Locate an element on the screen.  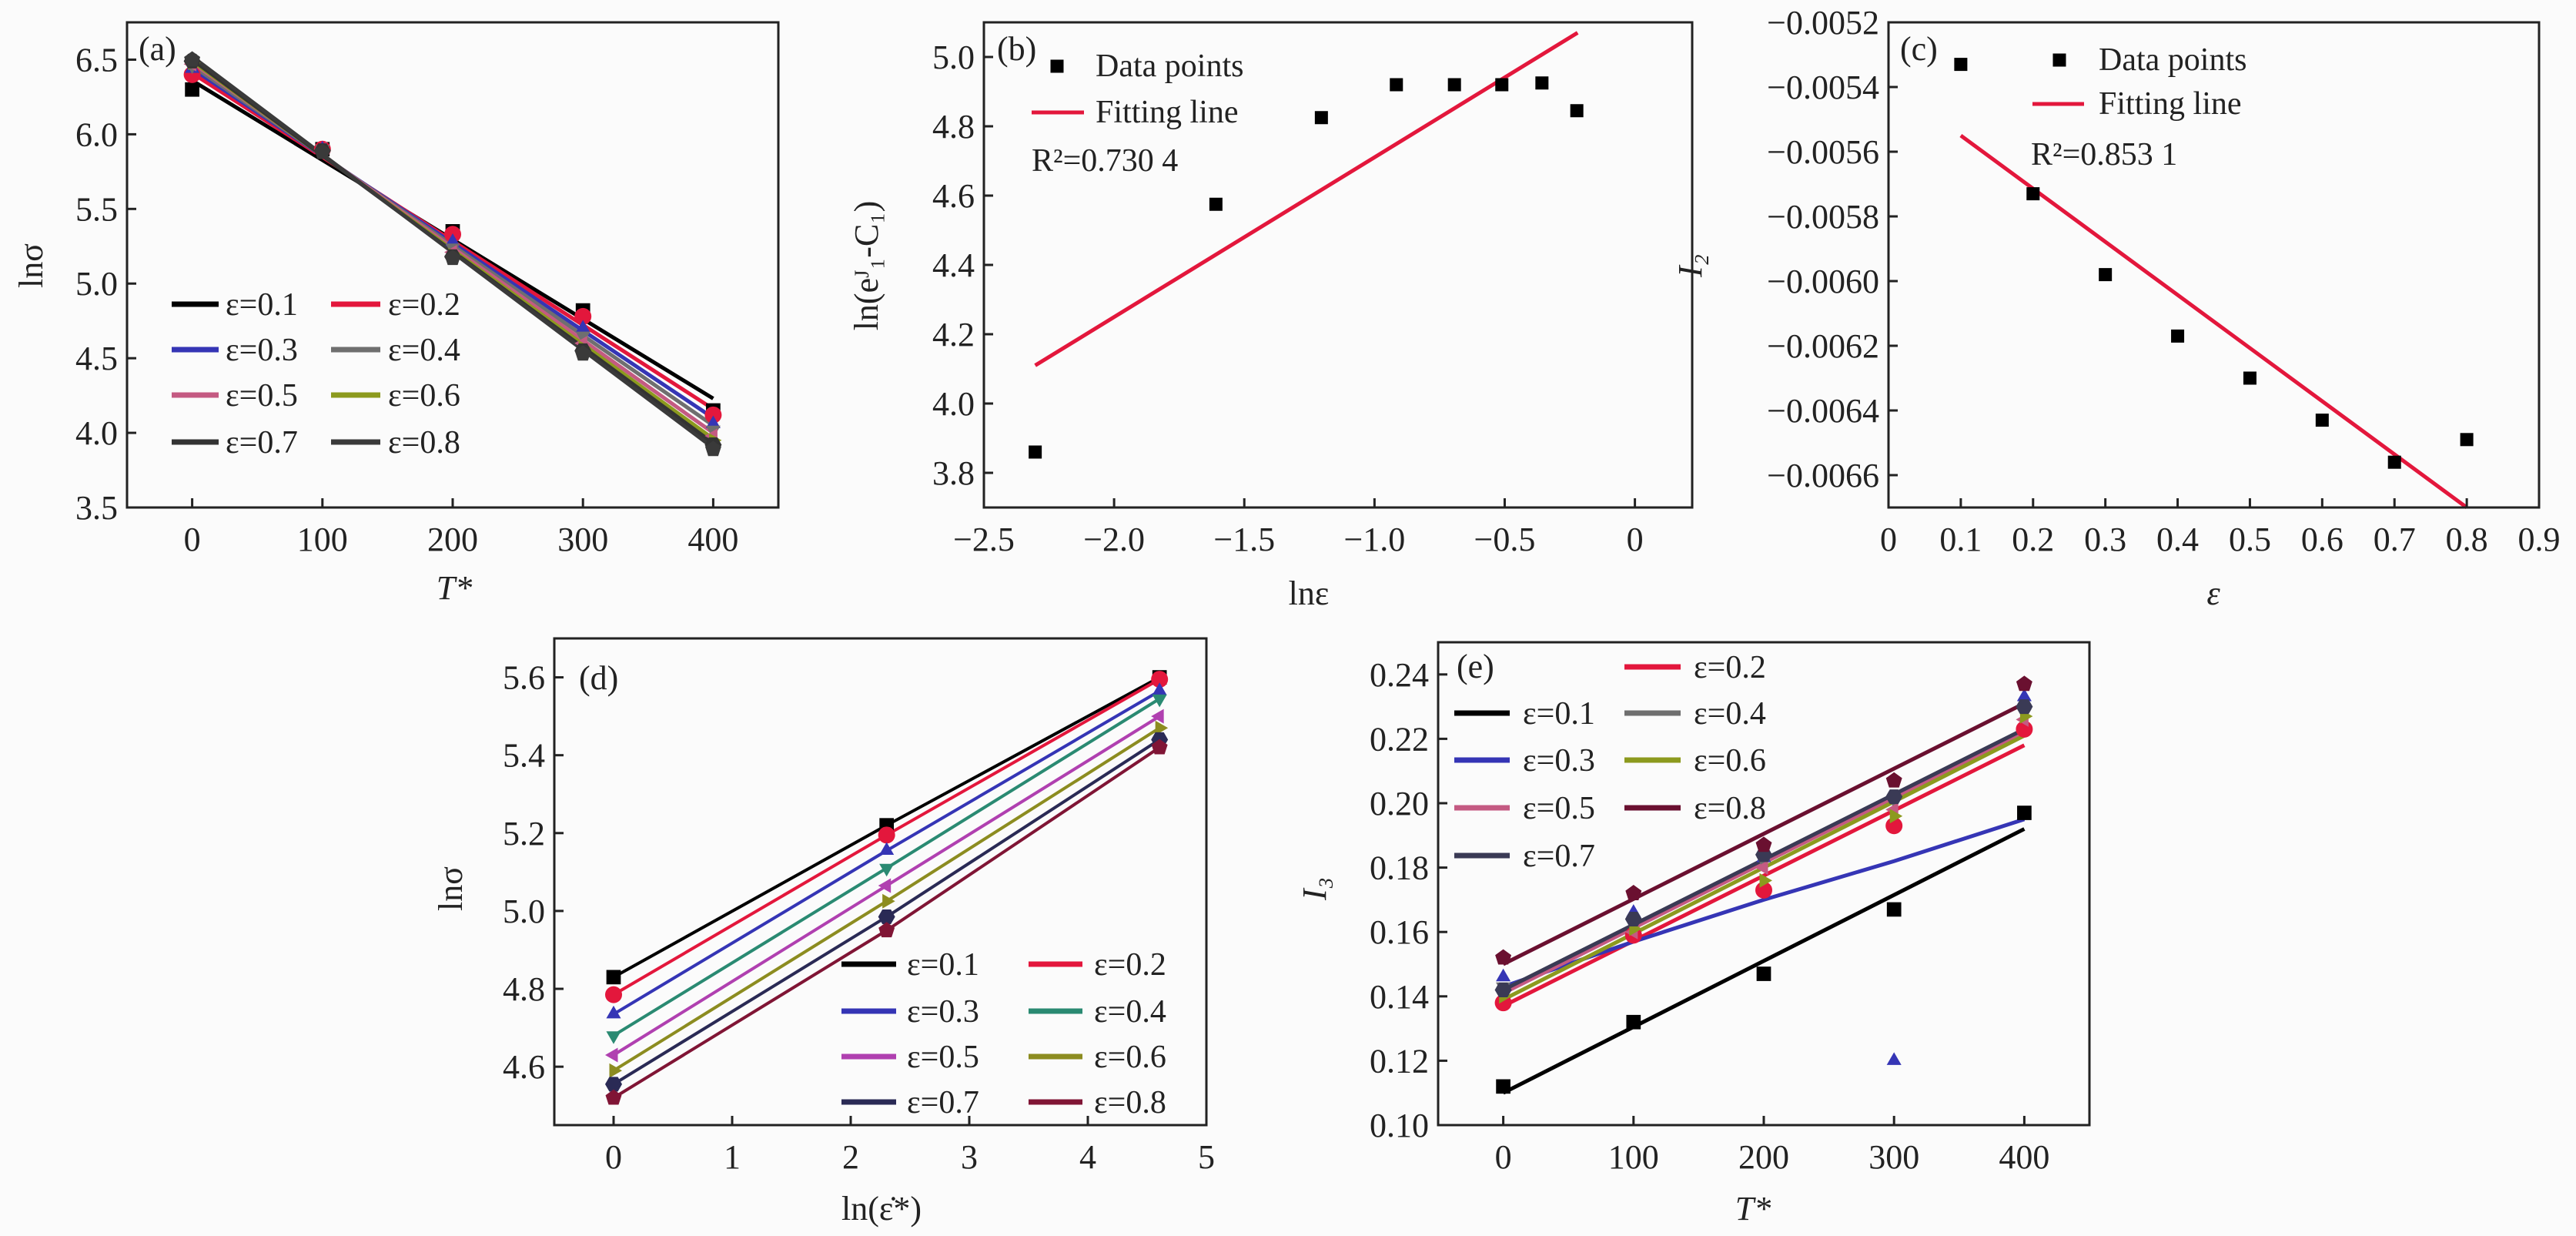
y-tick-label: −0.0062 is located at coordinates (1823, 346).